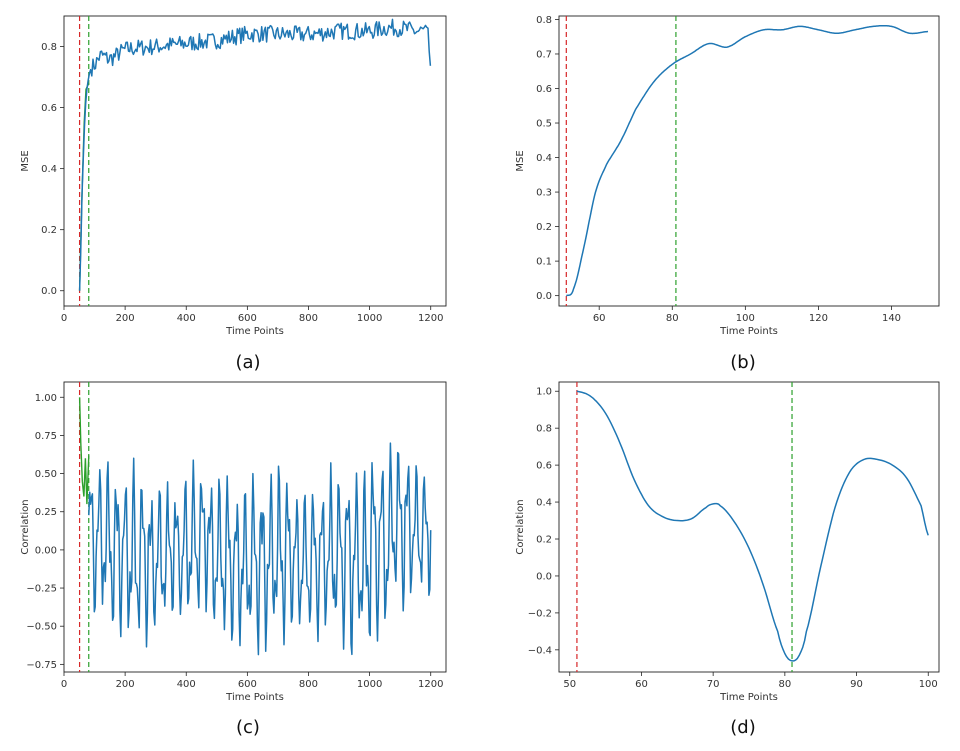 The width and height of the screenshot is (960, 751). Describe the element at coordinates (46, 436) in the screenshot. I see `y-tick-label: 0.75` at that location.